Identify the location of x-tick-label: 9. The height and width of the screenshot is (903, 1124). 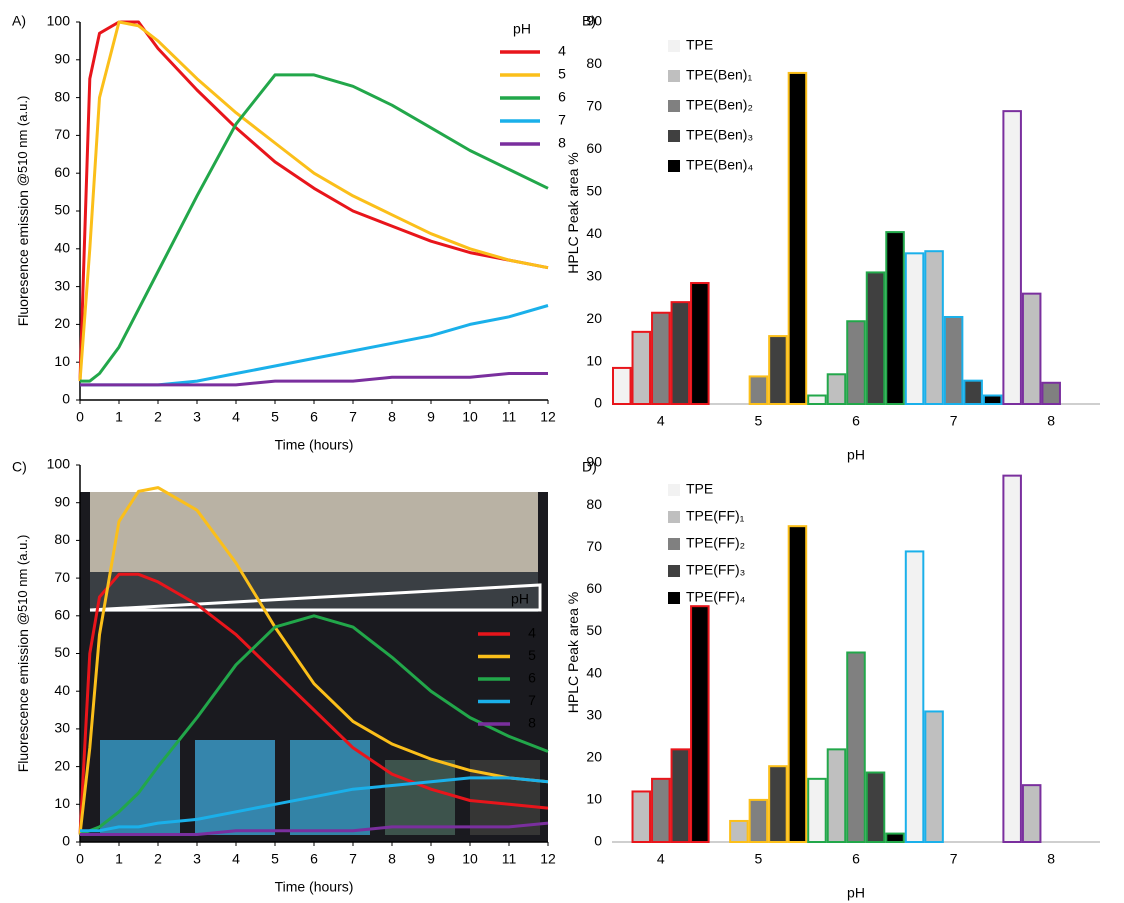
(431, 417).